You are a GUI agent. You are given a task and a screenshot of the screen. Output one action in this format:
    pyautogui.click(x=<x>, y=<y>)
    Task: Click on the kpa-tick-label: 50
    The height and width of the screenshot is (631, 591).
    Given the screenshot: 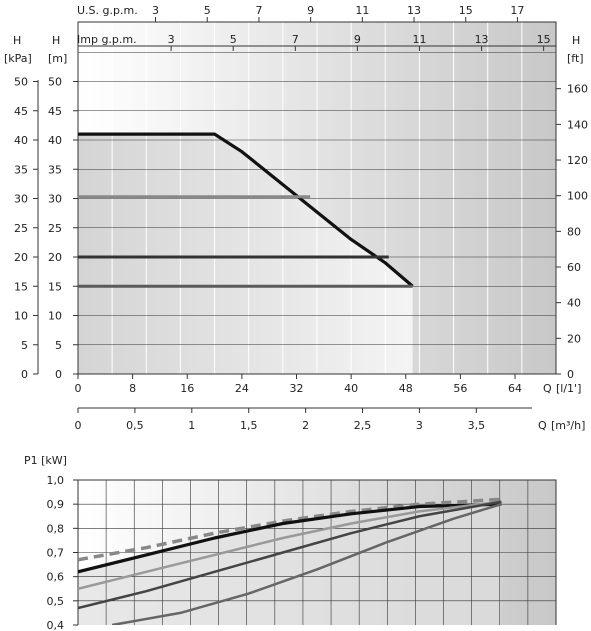 What is the action you would take?
    pyautogui.click(x=21, y=82)
    